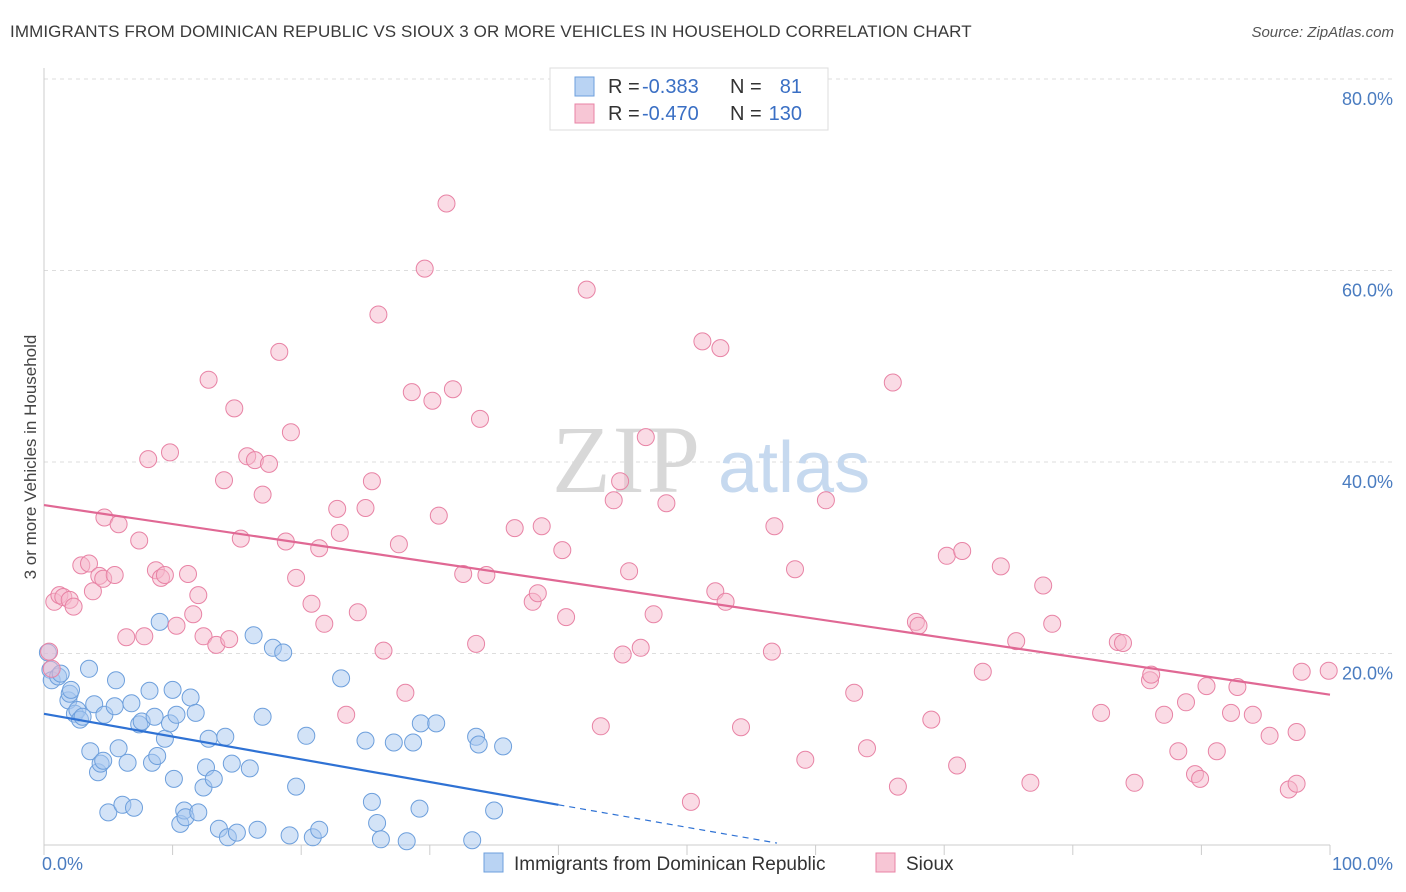 The height and width of the screenshot is (892, 1406). What do you see at coordinates (930, 864) in the screenshot?
I see `bottom-legend-label-1: Sioux` at bounding box center [930, 864].